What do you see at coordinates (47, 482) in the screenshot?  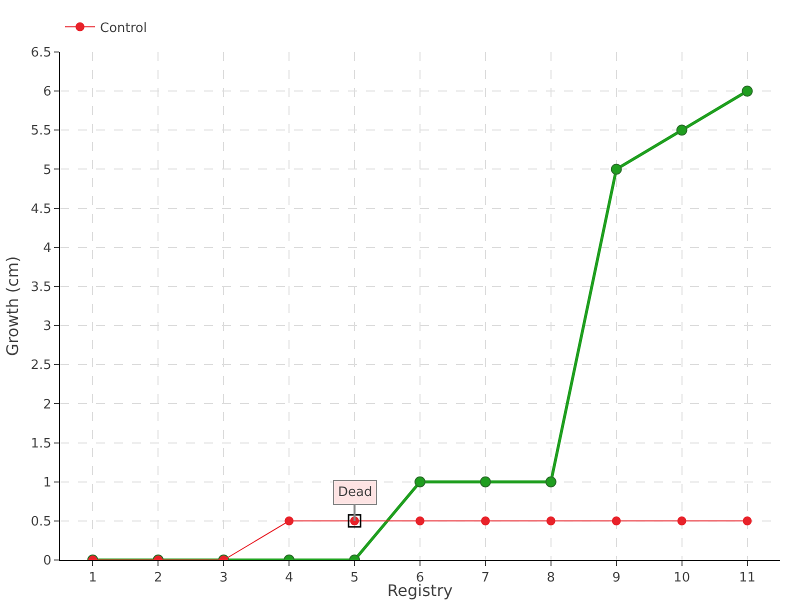 I see `y-tick-label: 1` at bounding box center [47, 482].